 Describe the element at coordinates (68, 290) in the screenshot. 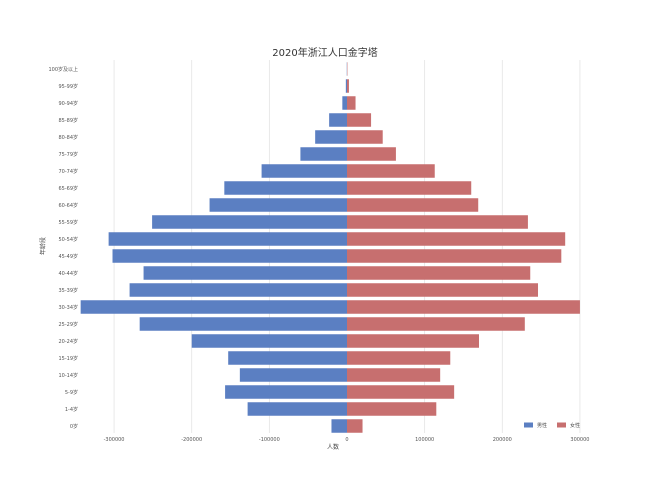

I see `y-tick-label-8: 35-39岁` at that location.